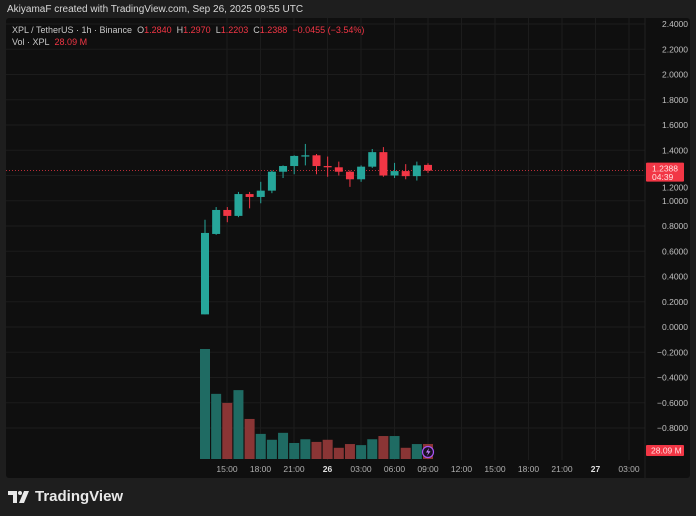  What do you see at coordinates (180, 30) in the screenshot?
I see `high-label: H` at bounding box center [180, 30].